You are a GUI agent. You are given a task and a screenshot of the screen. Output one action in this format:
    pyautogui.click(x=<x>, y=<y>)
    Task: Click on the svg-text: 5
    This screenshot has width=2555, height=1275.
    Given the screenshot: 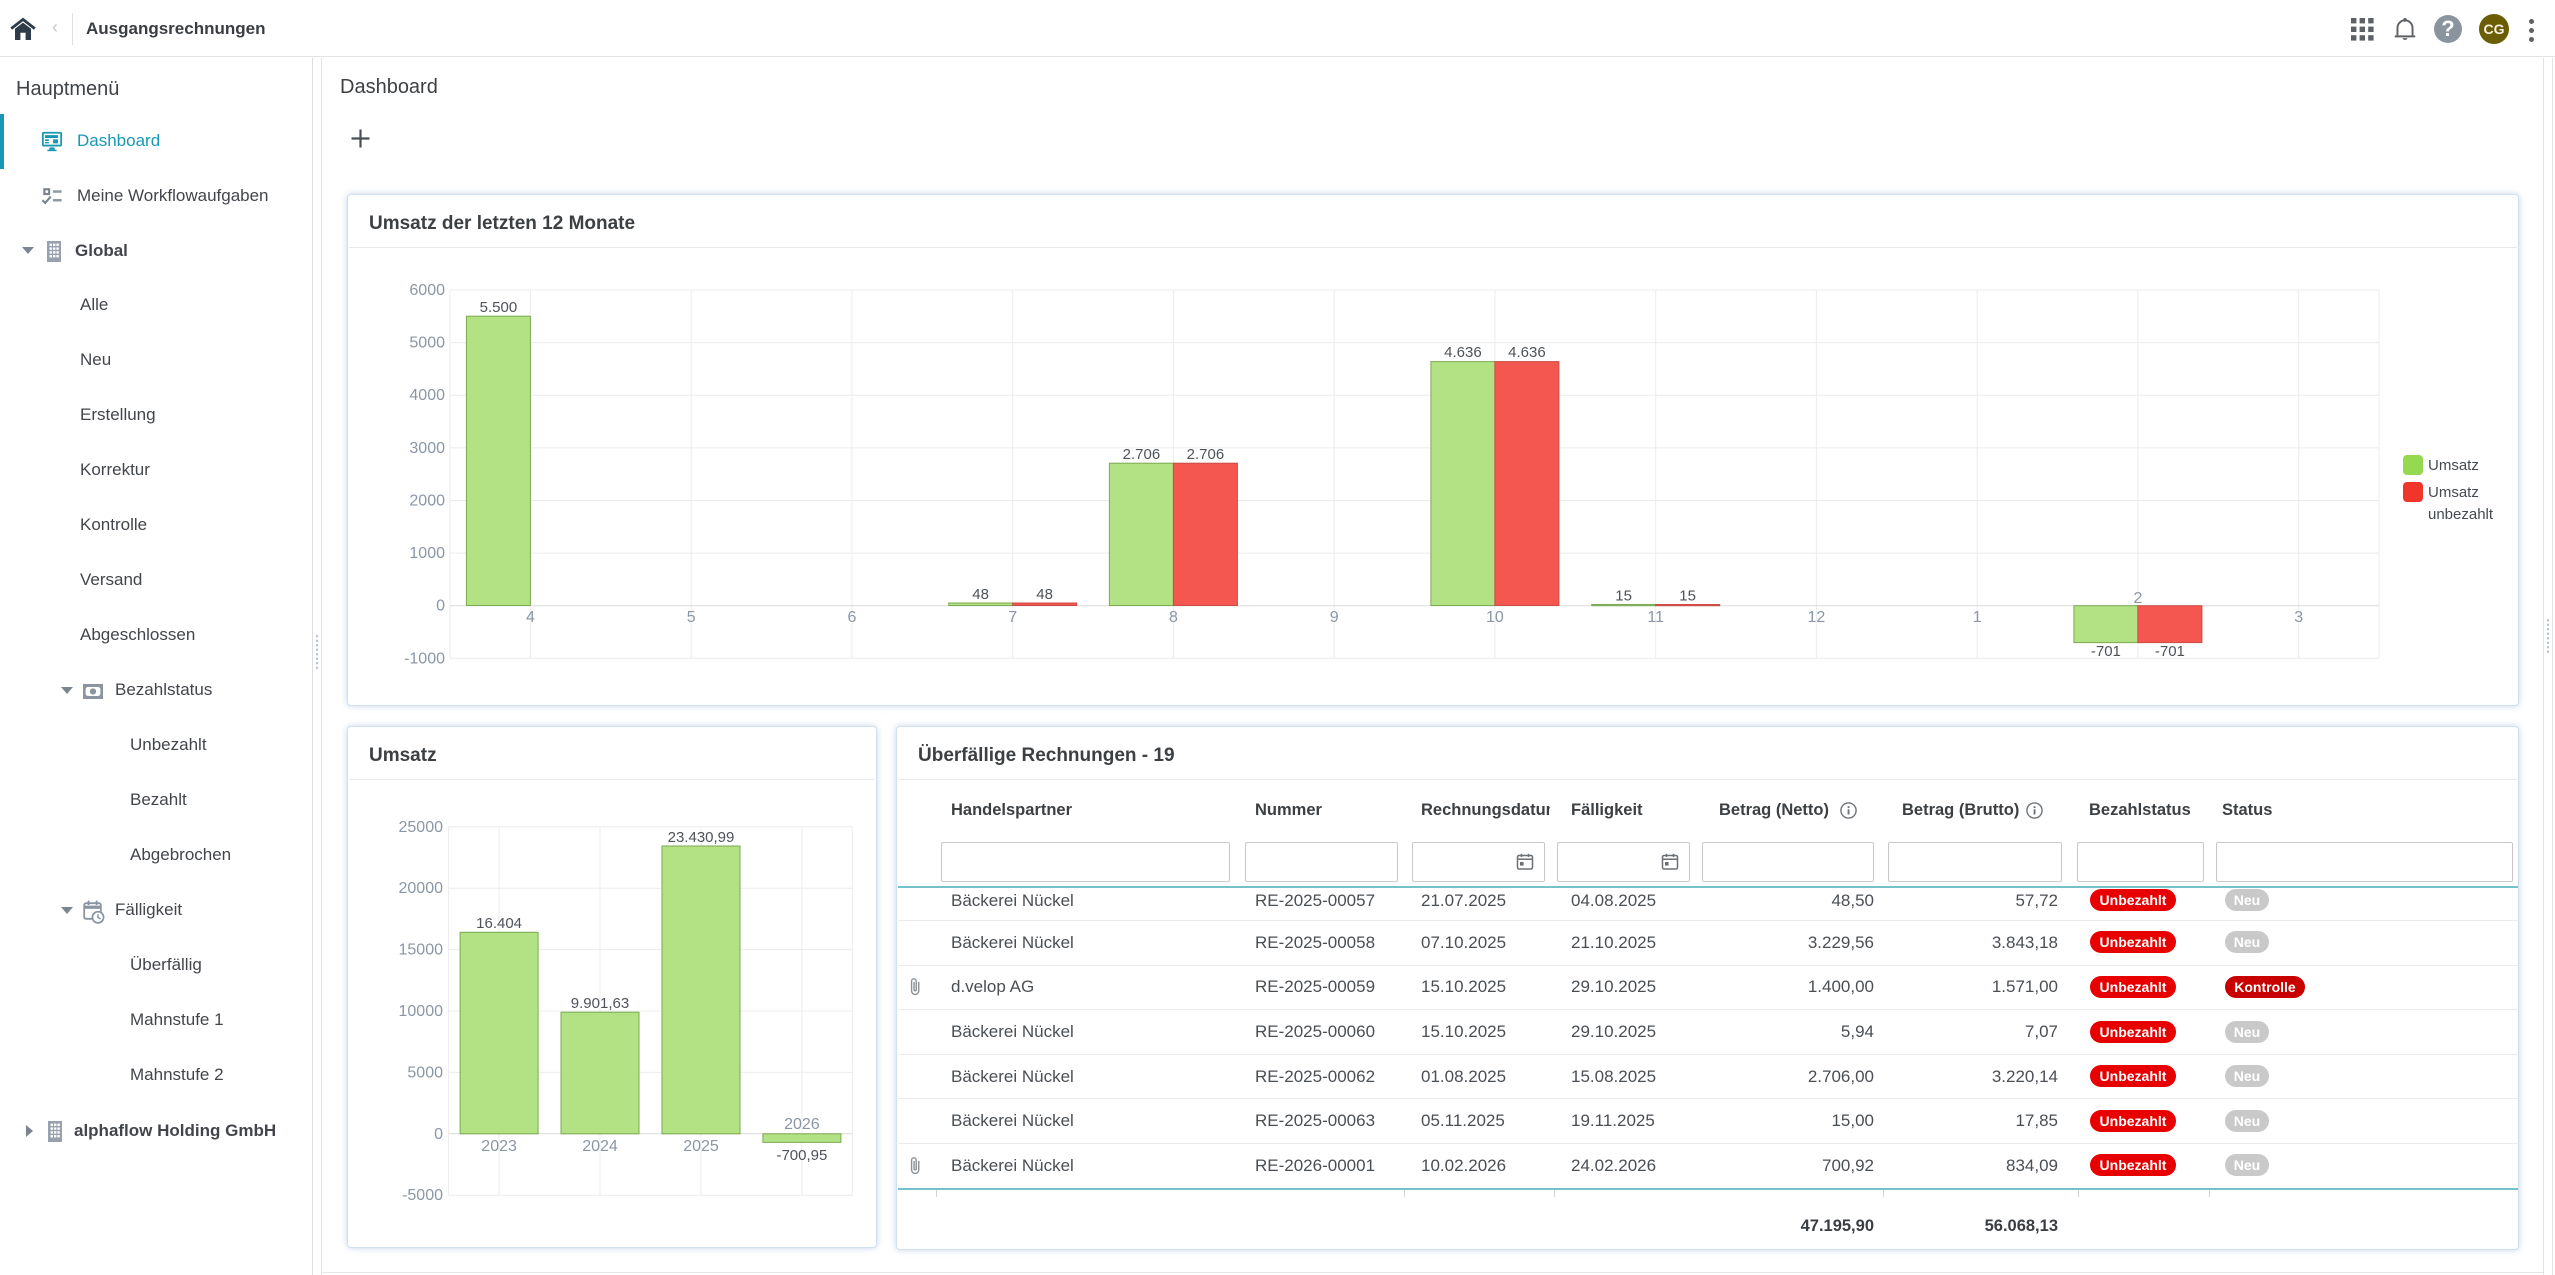 What is the action you would take?
    pyautogui.click(x=691, y=617)
    